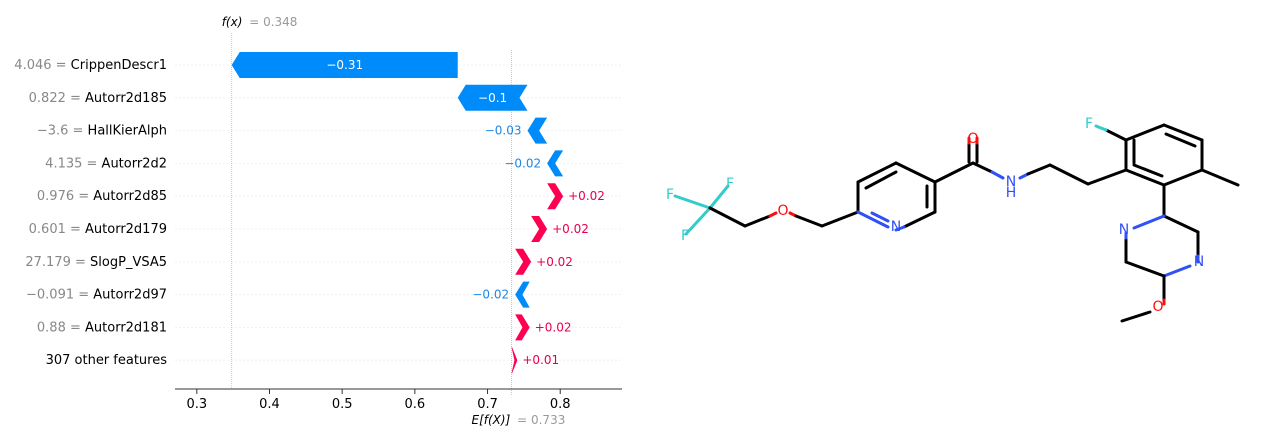 Image resolution: width=1270 pixels, height=441 pixels. What do you see at coordinates (782, 211) in the screenshot?
I see `ether-oxygen-atom: O` at bounding box center [782, 211].